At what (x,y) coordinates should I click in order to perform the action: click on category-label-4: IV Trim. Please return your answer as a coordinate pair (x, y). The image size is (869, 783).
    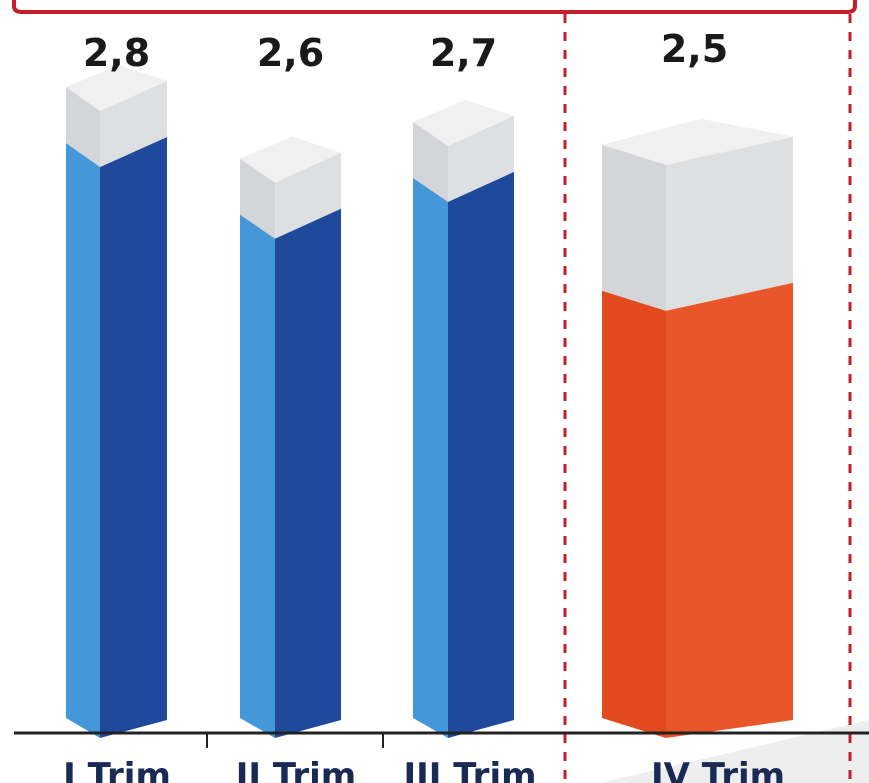
    Looking at the image, I should click on (718, 769).